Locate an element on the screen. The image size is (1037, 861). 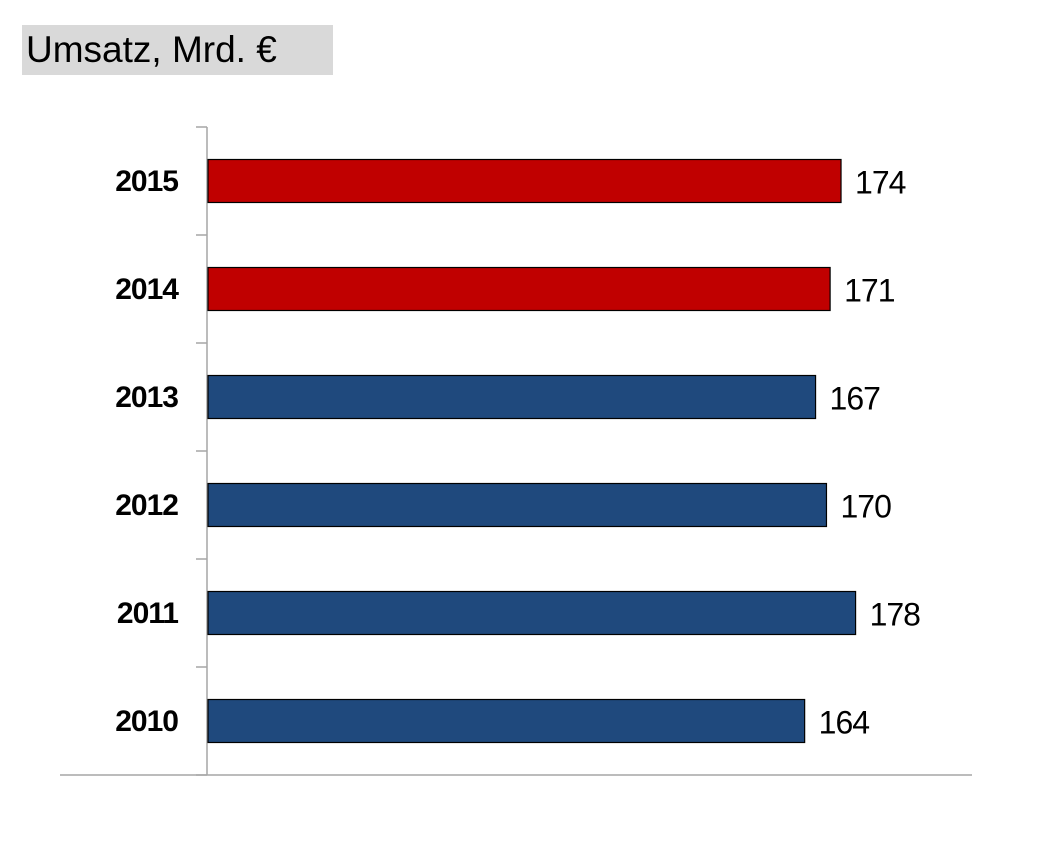
value-label: 170 is located at coordinates (865, 506).